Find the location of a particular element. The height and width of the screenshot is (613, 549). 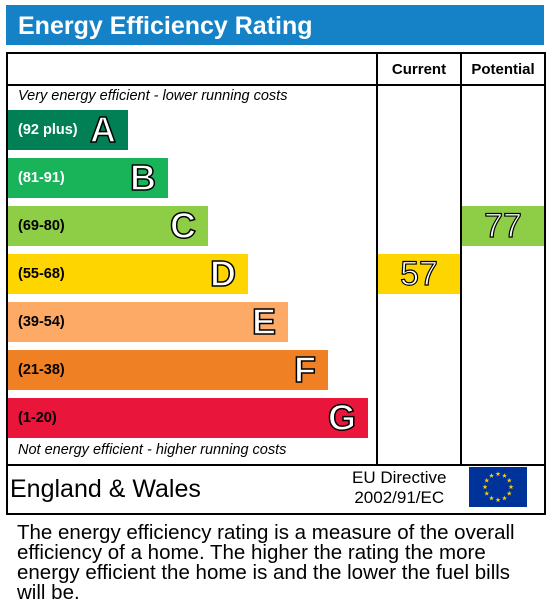

band-letter: G is located at coordinates (342, 417).